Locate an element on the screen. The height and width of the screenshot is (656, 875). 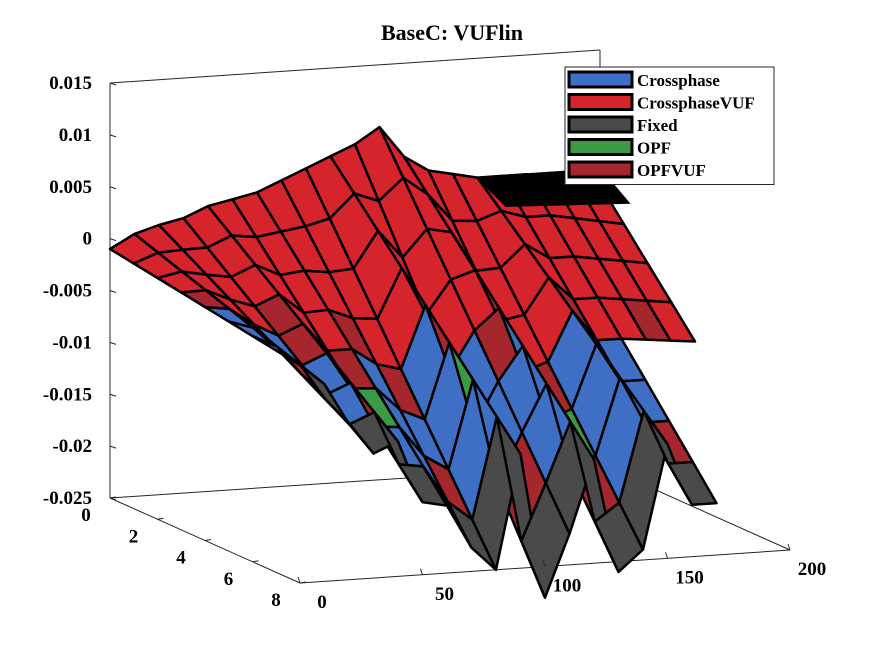
z-tick-label: -0.02 is located at coordinates (72, 446).